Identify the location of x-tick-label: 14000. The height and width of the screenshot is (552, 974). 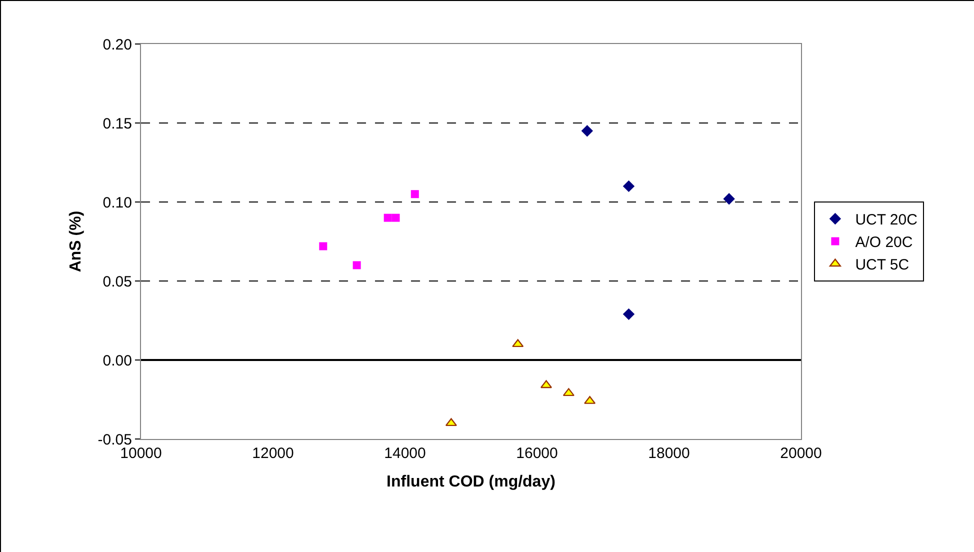
(405, 453).